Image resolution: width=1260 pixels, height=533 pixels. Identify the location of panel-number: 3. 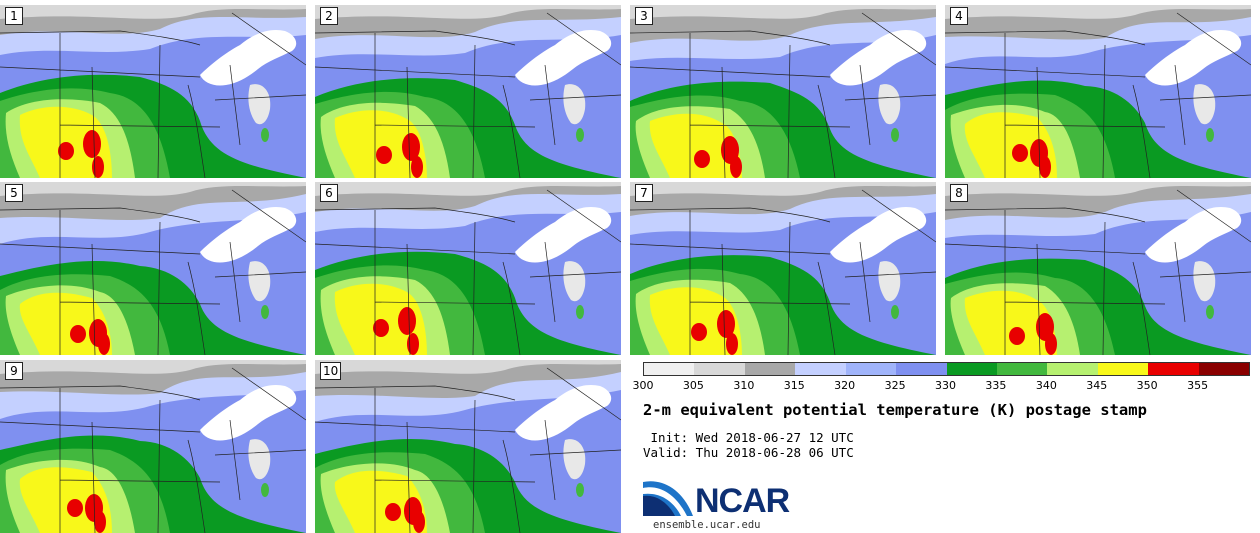
(644, 16).